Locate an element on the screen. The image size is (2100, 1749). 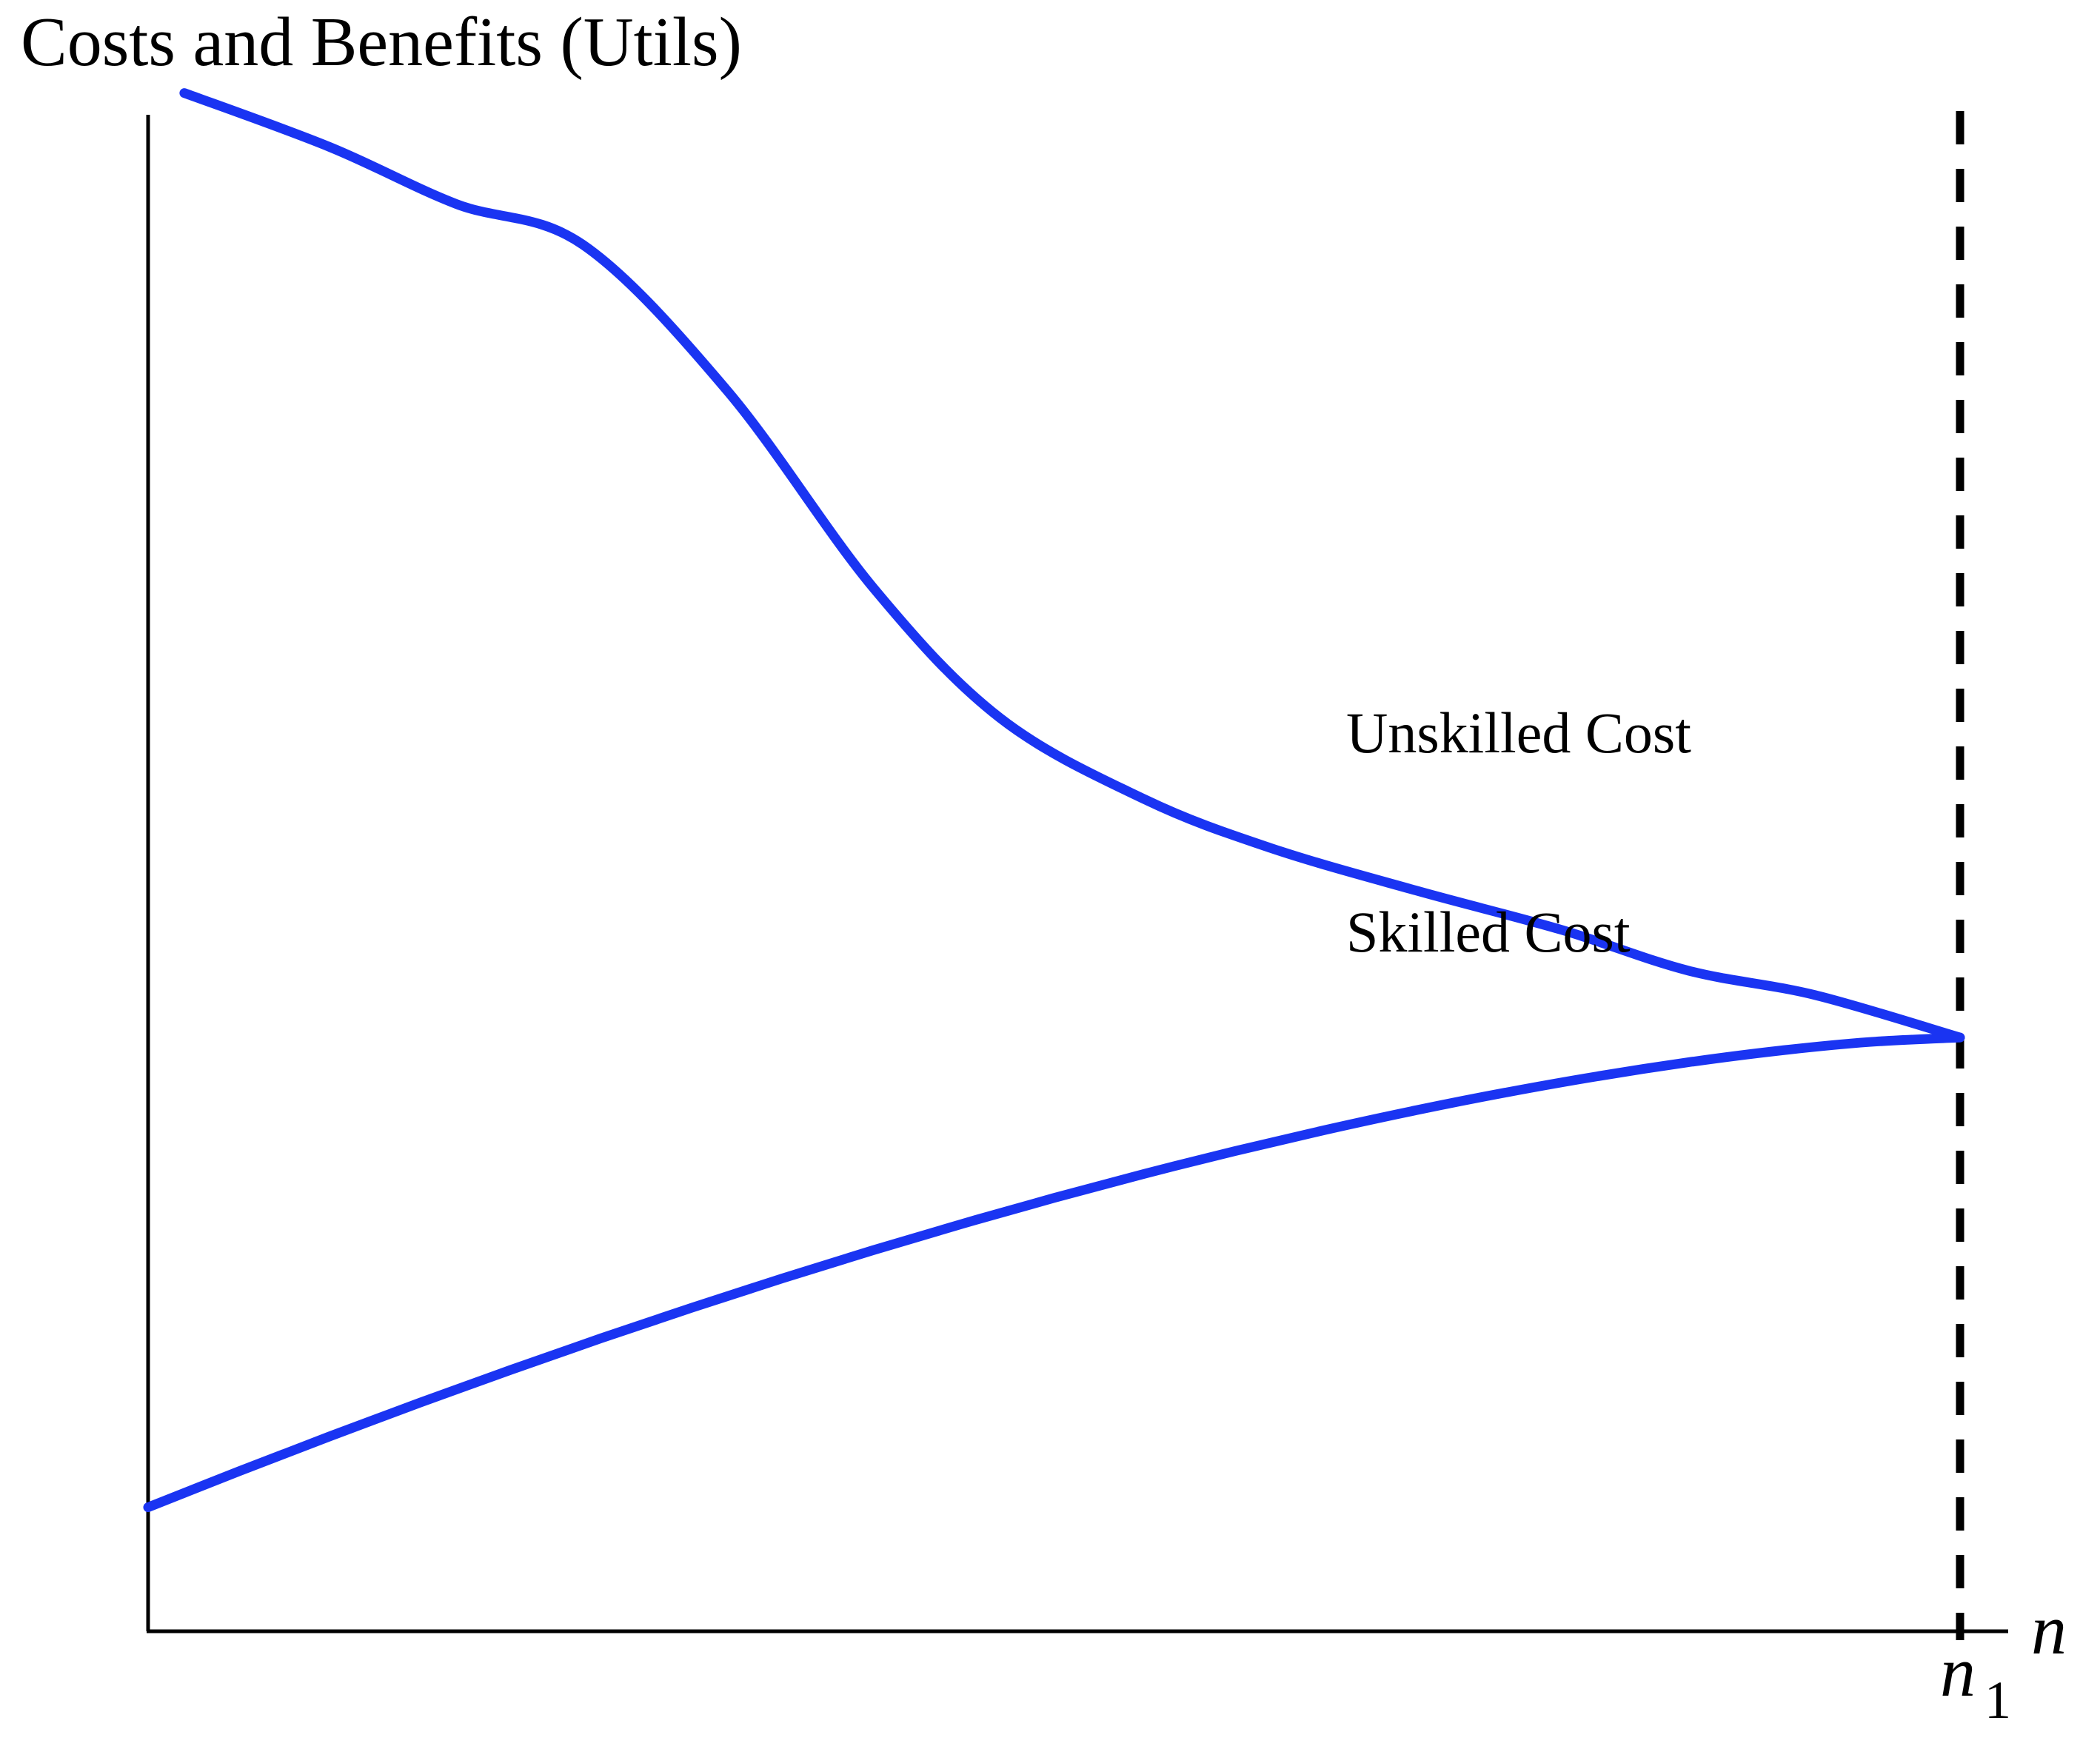
x-axis-label: n is located at coordinates (2049, 1629).